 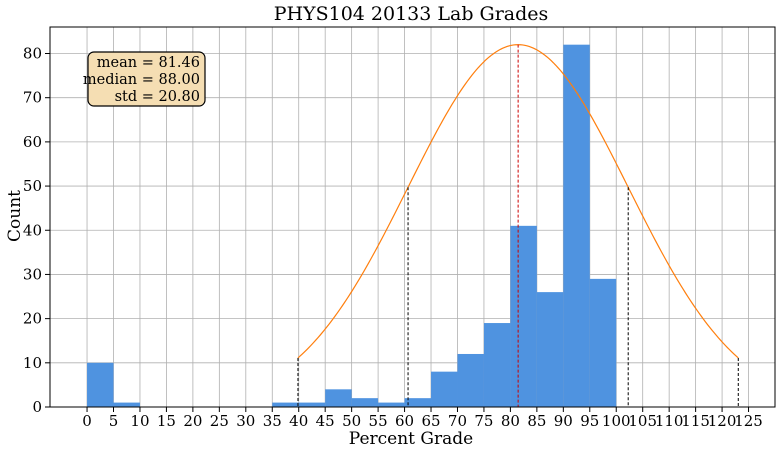 What do you see at coordinates (298, 421) in the screenshot?
I see `x-tick-label: 40` at bounding box center [298, 421].